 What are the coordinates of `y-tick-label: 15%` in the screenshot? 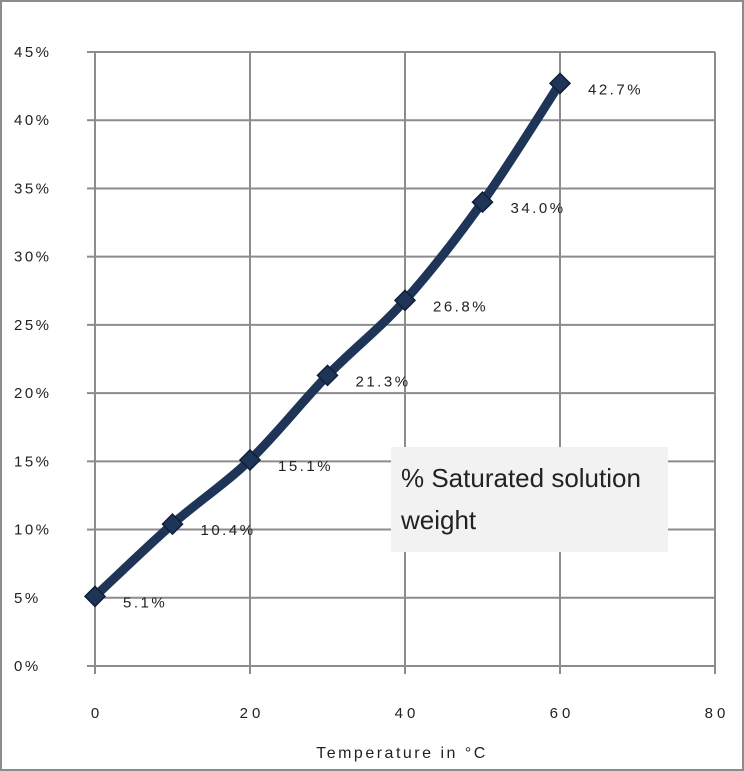 It's located at (33, 461).